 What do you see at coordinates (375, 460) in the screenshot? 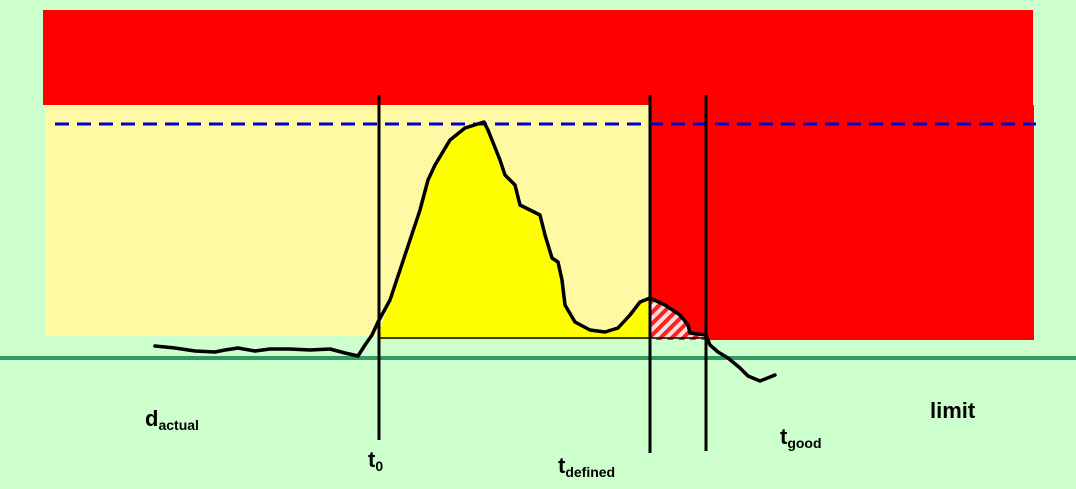
I see `t0-label: t0` at bounding box center [375, 460].